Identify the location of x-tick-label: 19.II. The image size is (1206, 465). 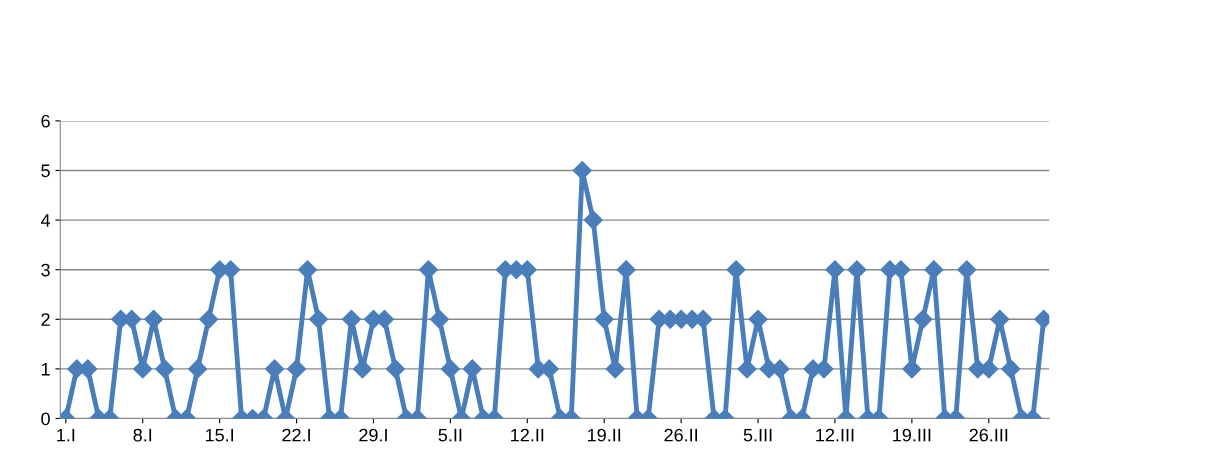
(604, 435).